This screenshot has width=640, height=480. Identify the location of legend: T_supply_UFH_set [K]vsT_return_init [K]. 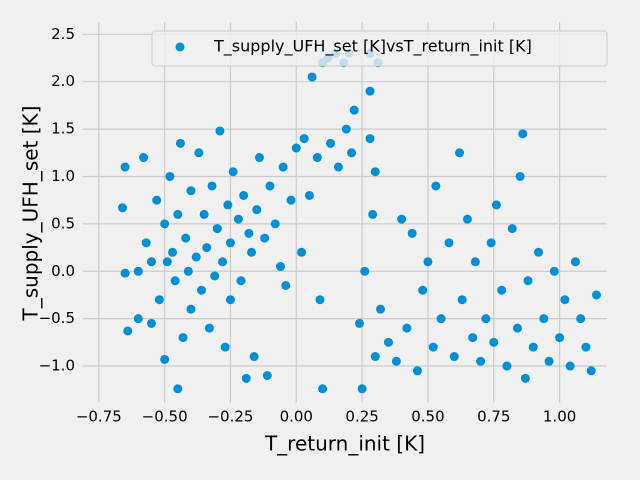
(379, 48).